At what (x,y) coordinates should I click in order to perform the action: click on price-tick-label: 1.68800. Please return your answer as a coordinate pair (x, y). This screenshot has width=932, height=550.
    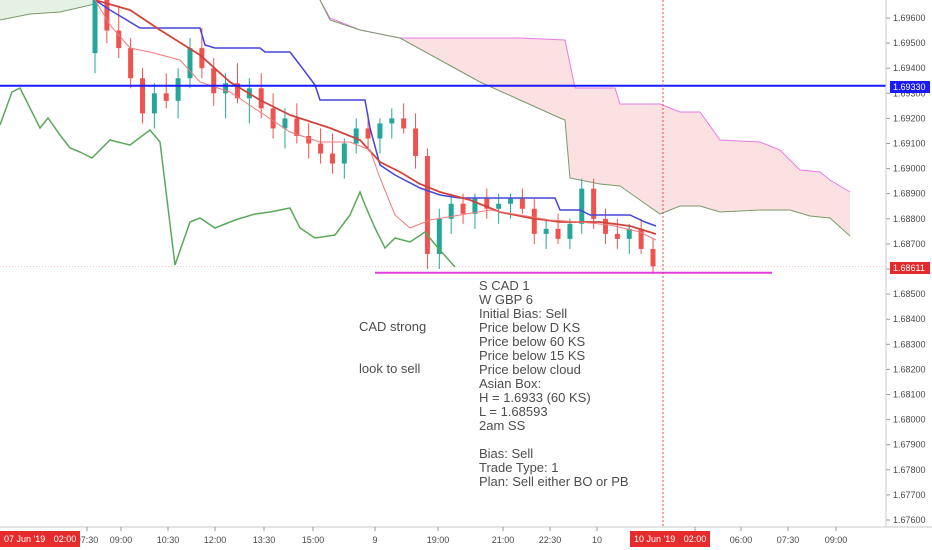
    Looking at the image, I should click on (909, 219).